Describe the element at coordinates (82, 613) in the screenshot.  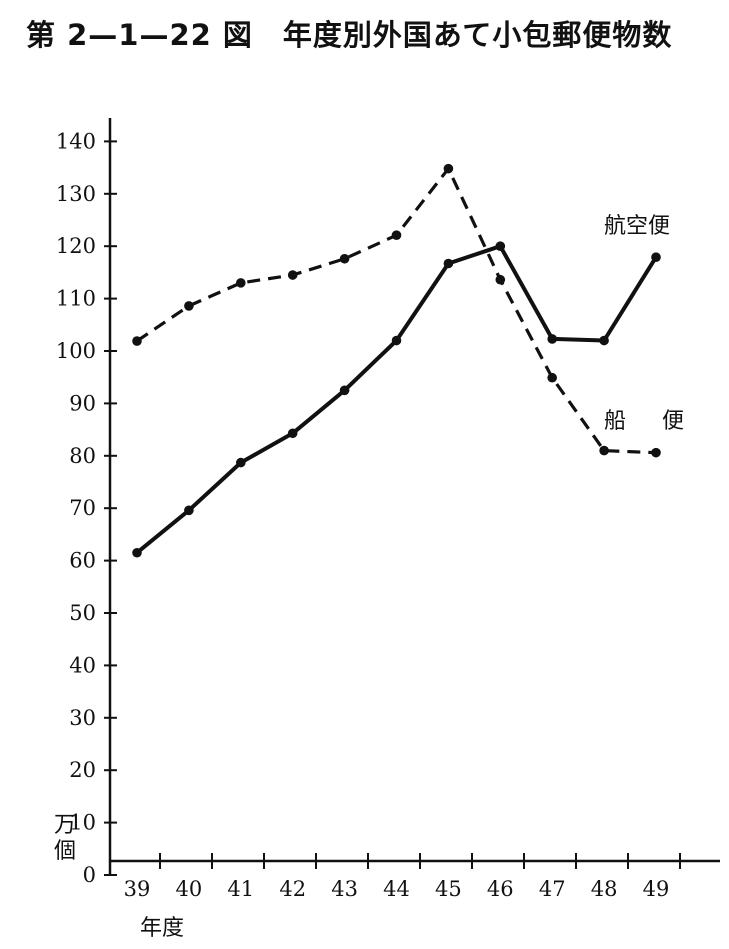
I see `y-tick-label: 50` at that location.